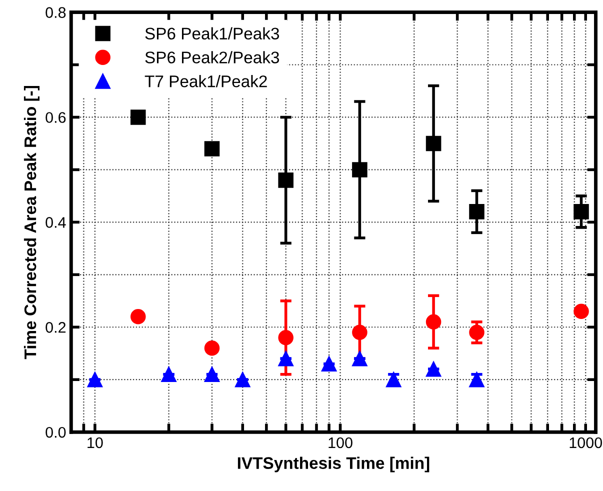 The width and height of the screenshot is (603, 491). Describe the element at coordinates (56, 12) in the screenshot. I see `y-tick-label: 0.8` at that location.